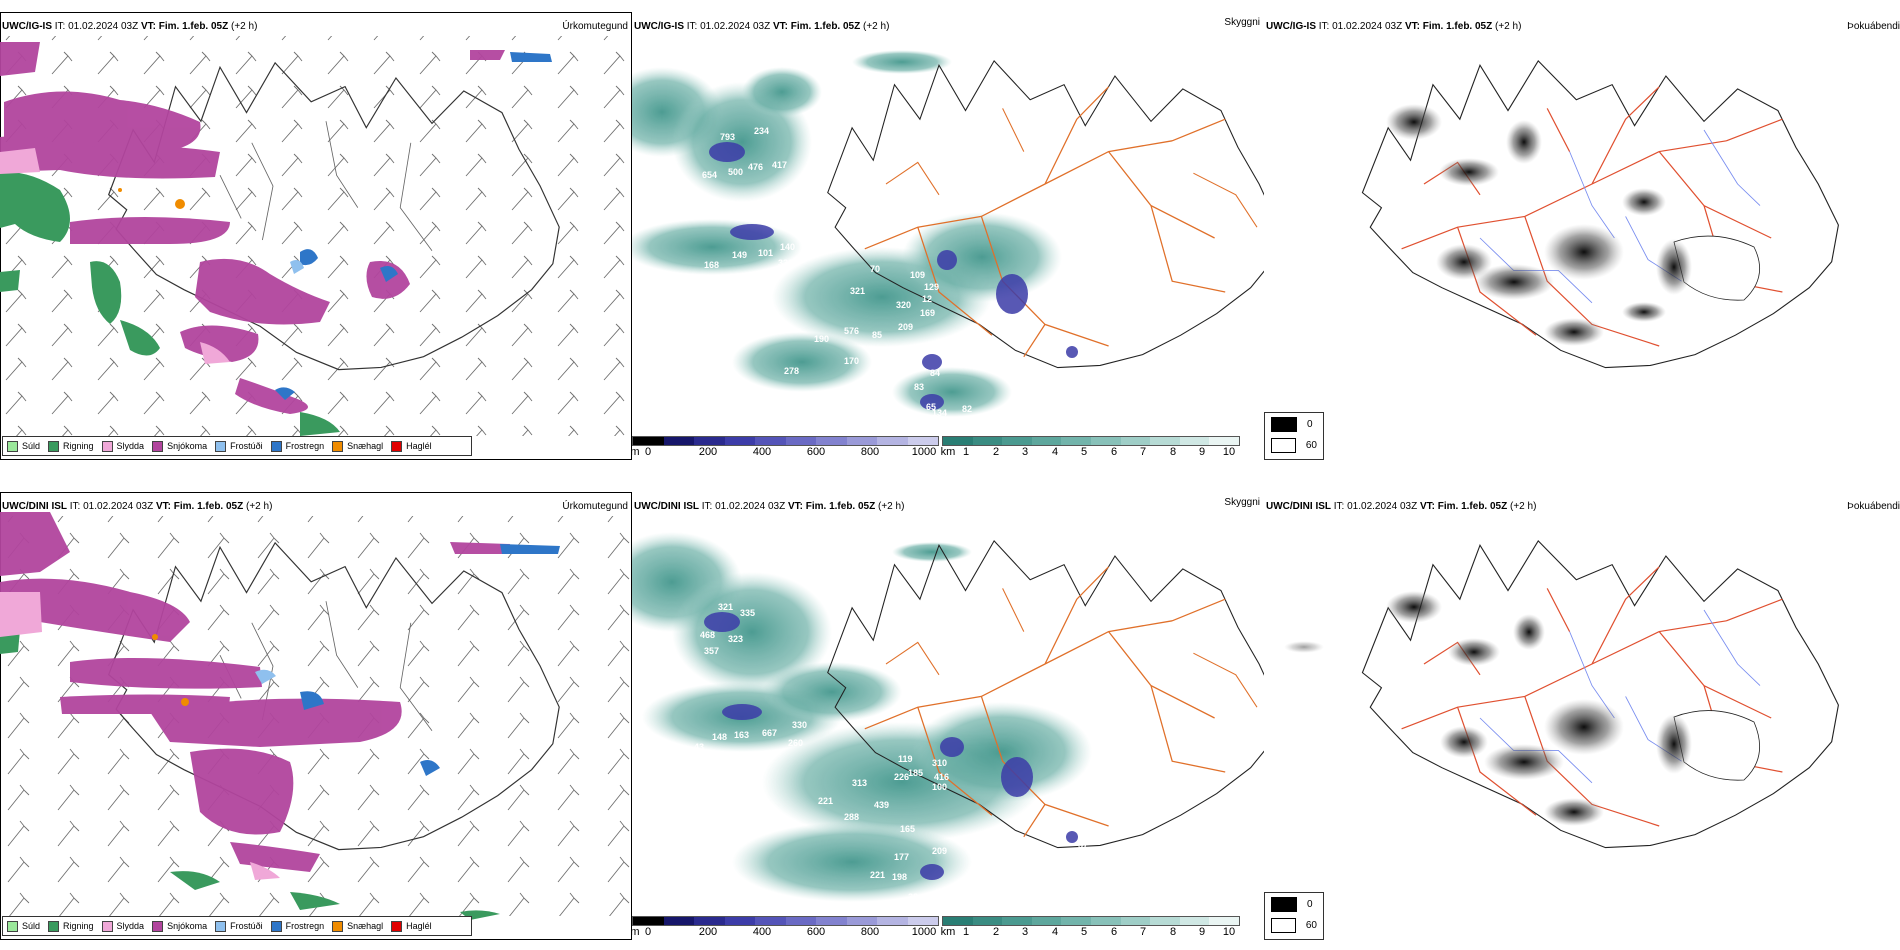 The height and width of the screenshot is (950, 1900). I want to click on cloud-base-patches, so click(893, 276).